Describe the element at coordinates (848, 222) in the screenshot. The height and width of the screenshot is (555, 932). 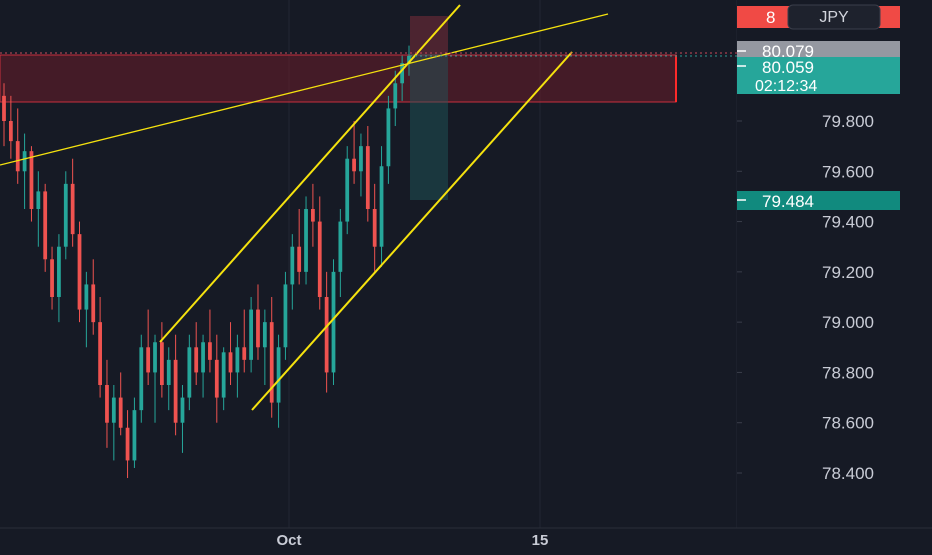
I see `y-tick-label: 79.400` at that location.